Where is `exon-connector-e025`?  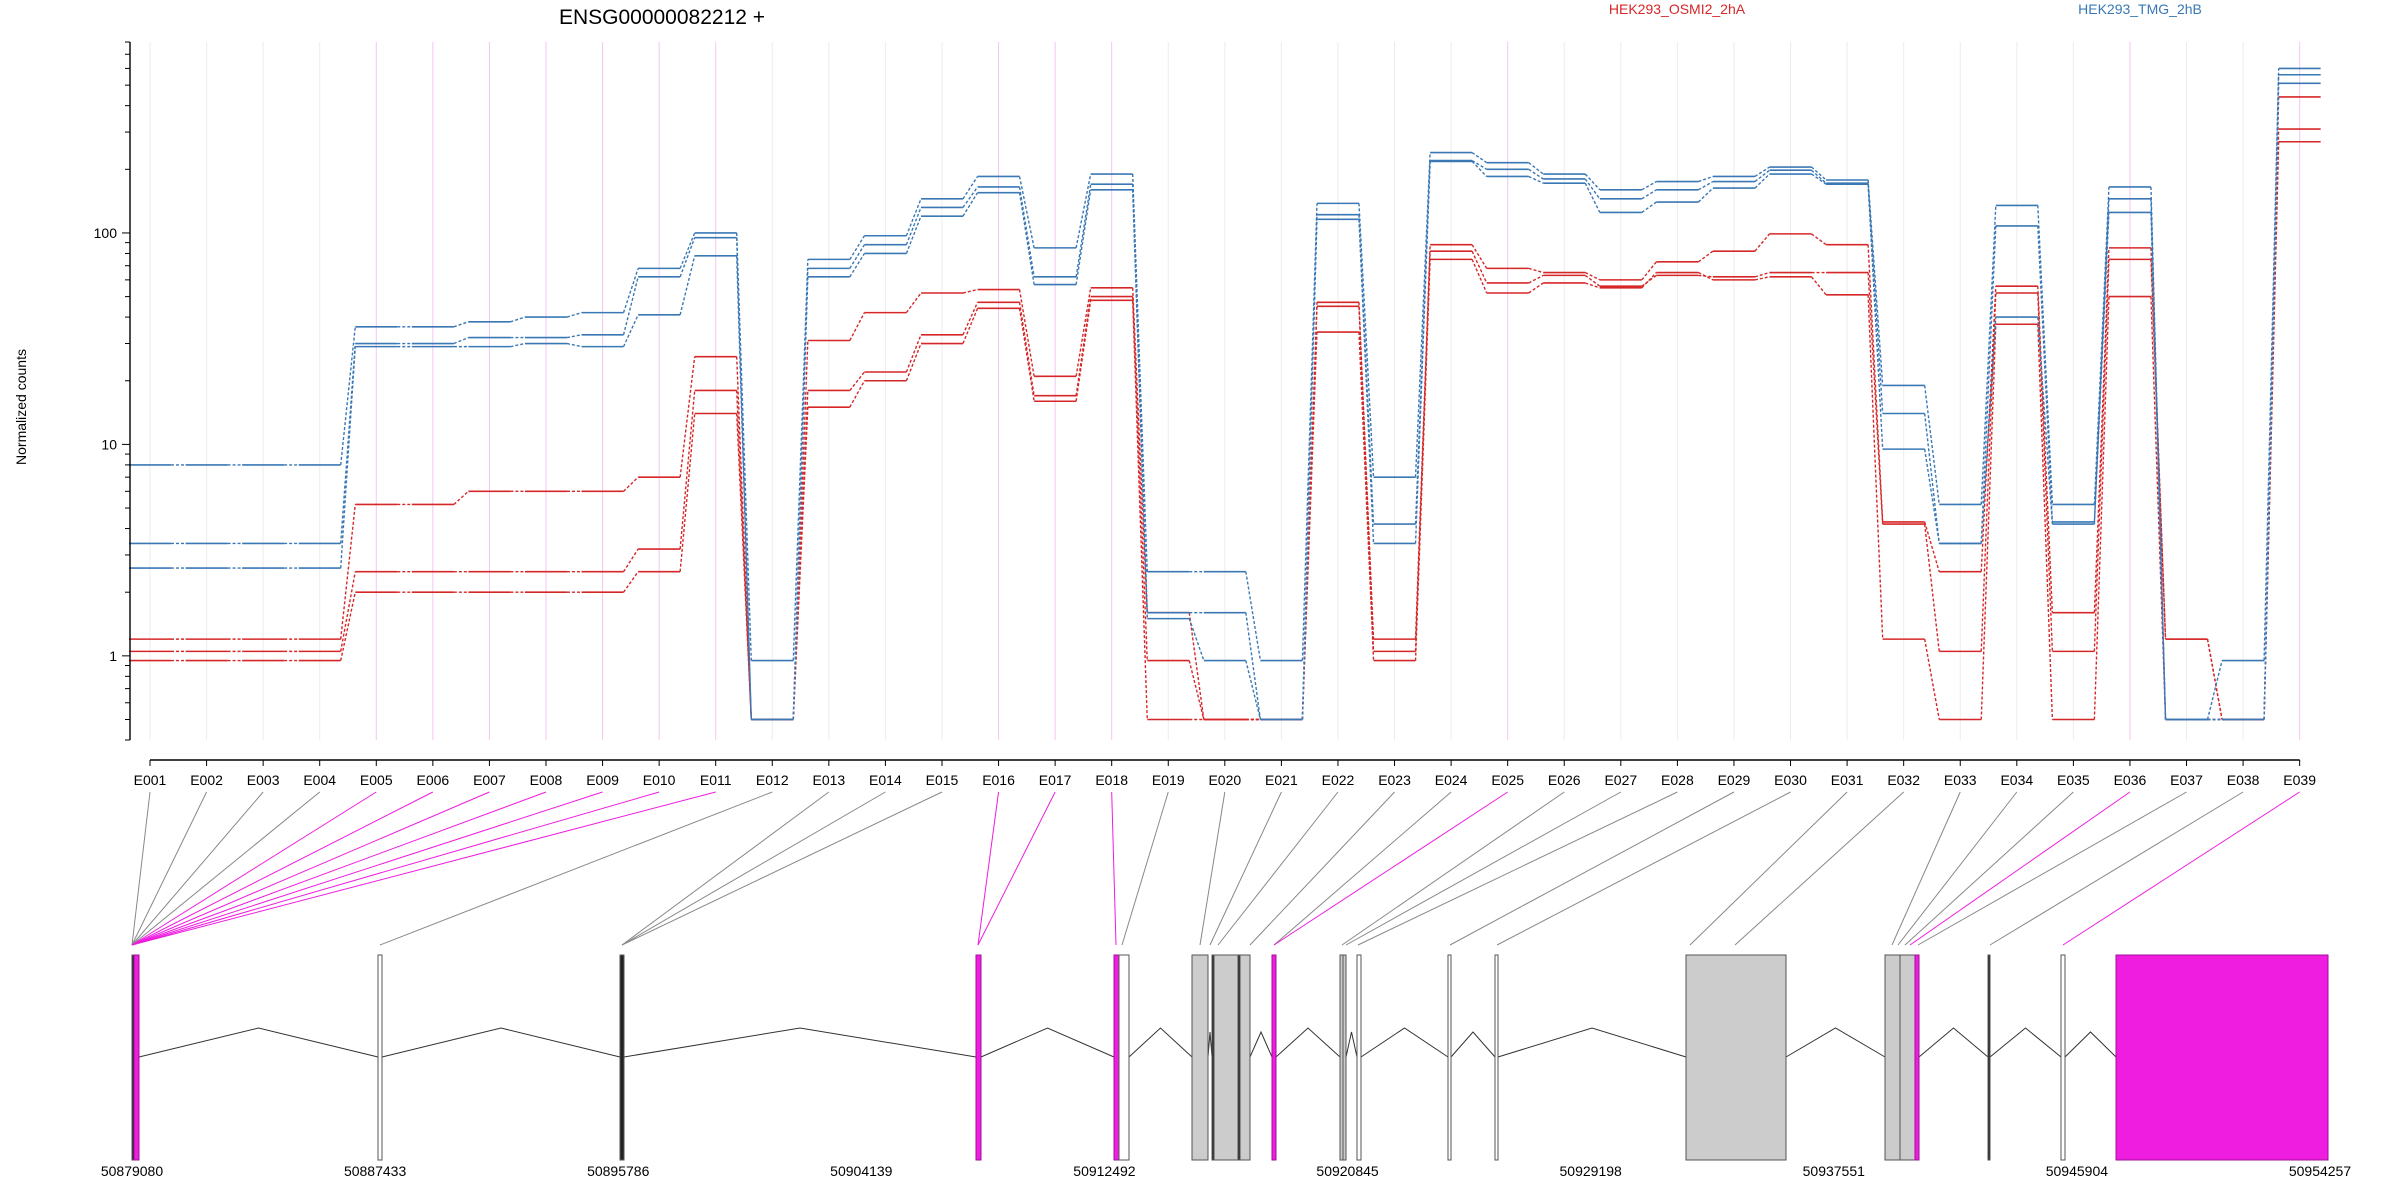
exon-connector-e025 is located at coordinates (1390, 868).